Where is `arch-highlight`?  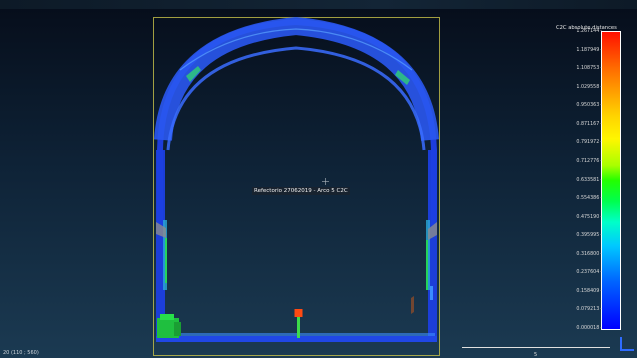
arch-highlight is located at coordinates (296, 49).